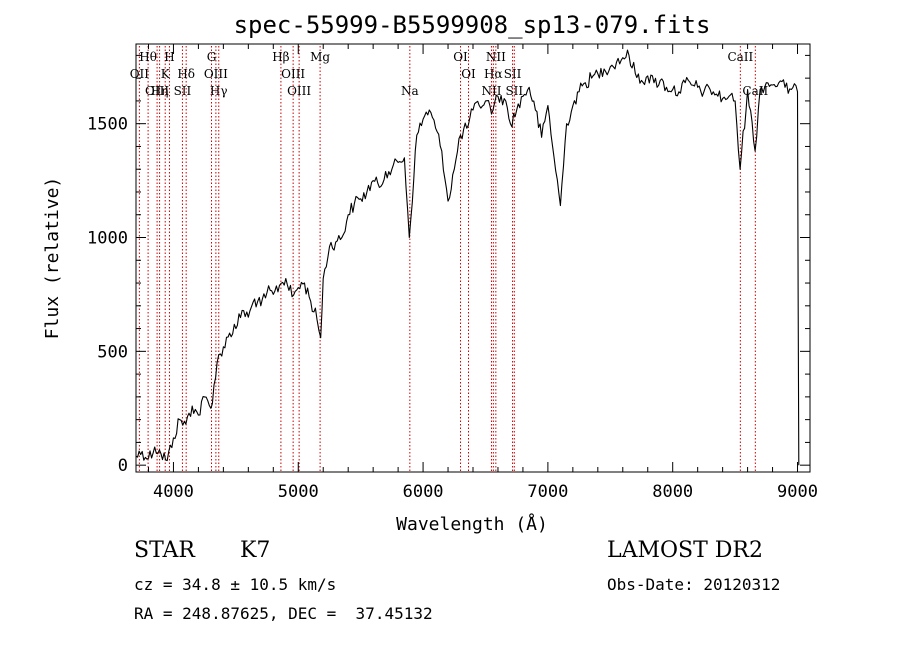 The height and width of the screenshot is (649, 900). Describe the element at coordinates (740, 57) in the screenshot. I see `spectral-line-label: CaII` at that location.